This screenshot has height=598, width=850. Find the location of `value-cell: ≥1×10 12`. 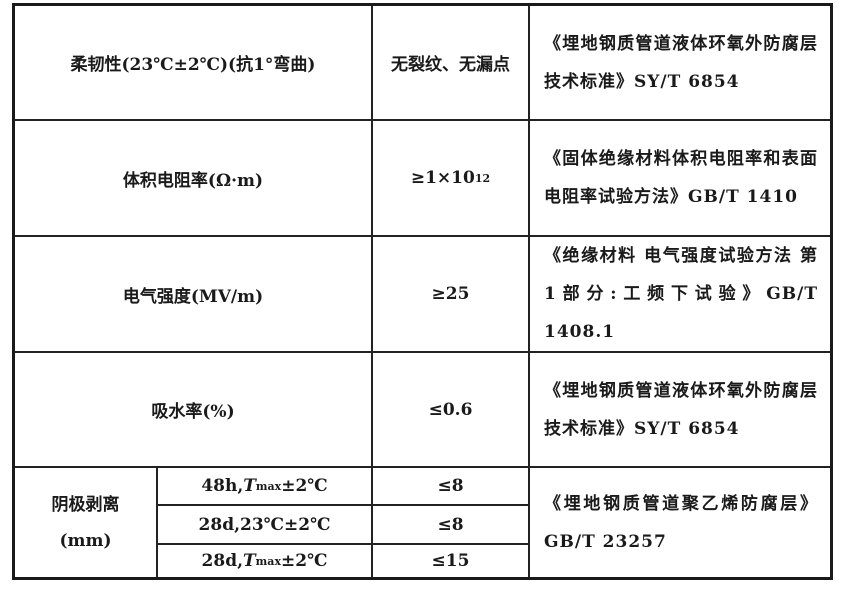

value-cell: ≥1×10 12 is located at coordinates (451, 179).